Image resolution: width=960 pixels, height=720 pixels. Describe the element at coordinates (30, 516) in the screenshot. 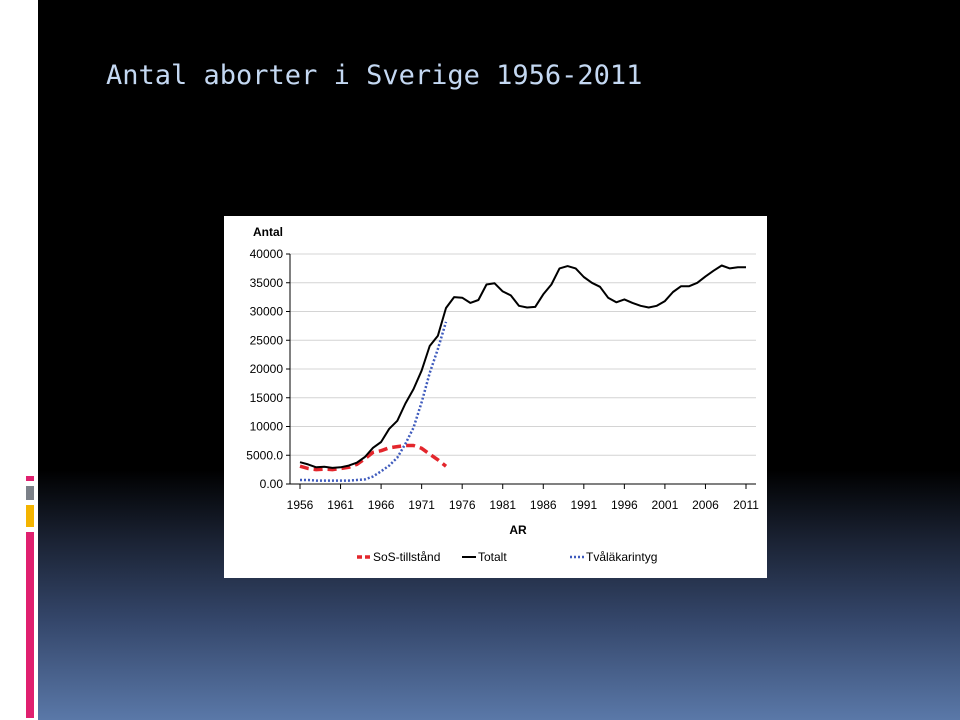

I see `decoration-gold-block` at that location.